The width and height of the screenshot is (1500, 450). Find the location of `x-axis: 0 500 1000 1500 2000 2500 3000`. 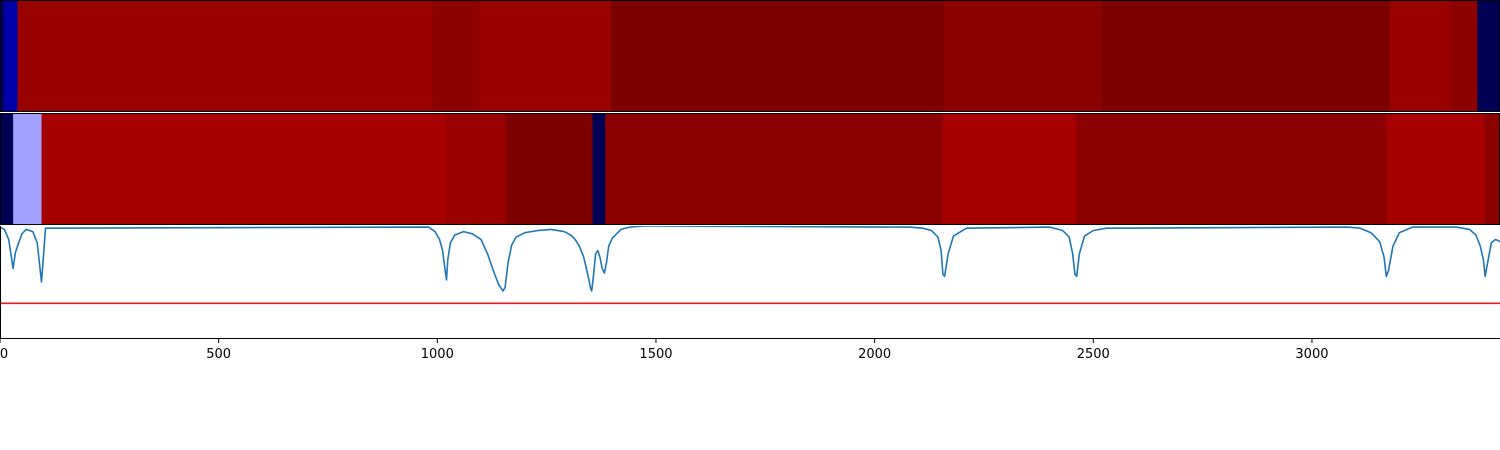

x-axis: 0 500 1000 1500 2000 2500 3000 is located at coordinates (664, 350).